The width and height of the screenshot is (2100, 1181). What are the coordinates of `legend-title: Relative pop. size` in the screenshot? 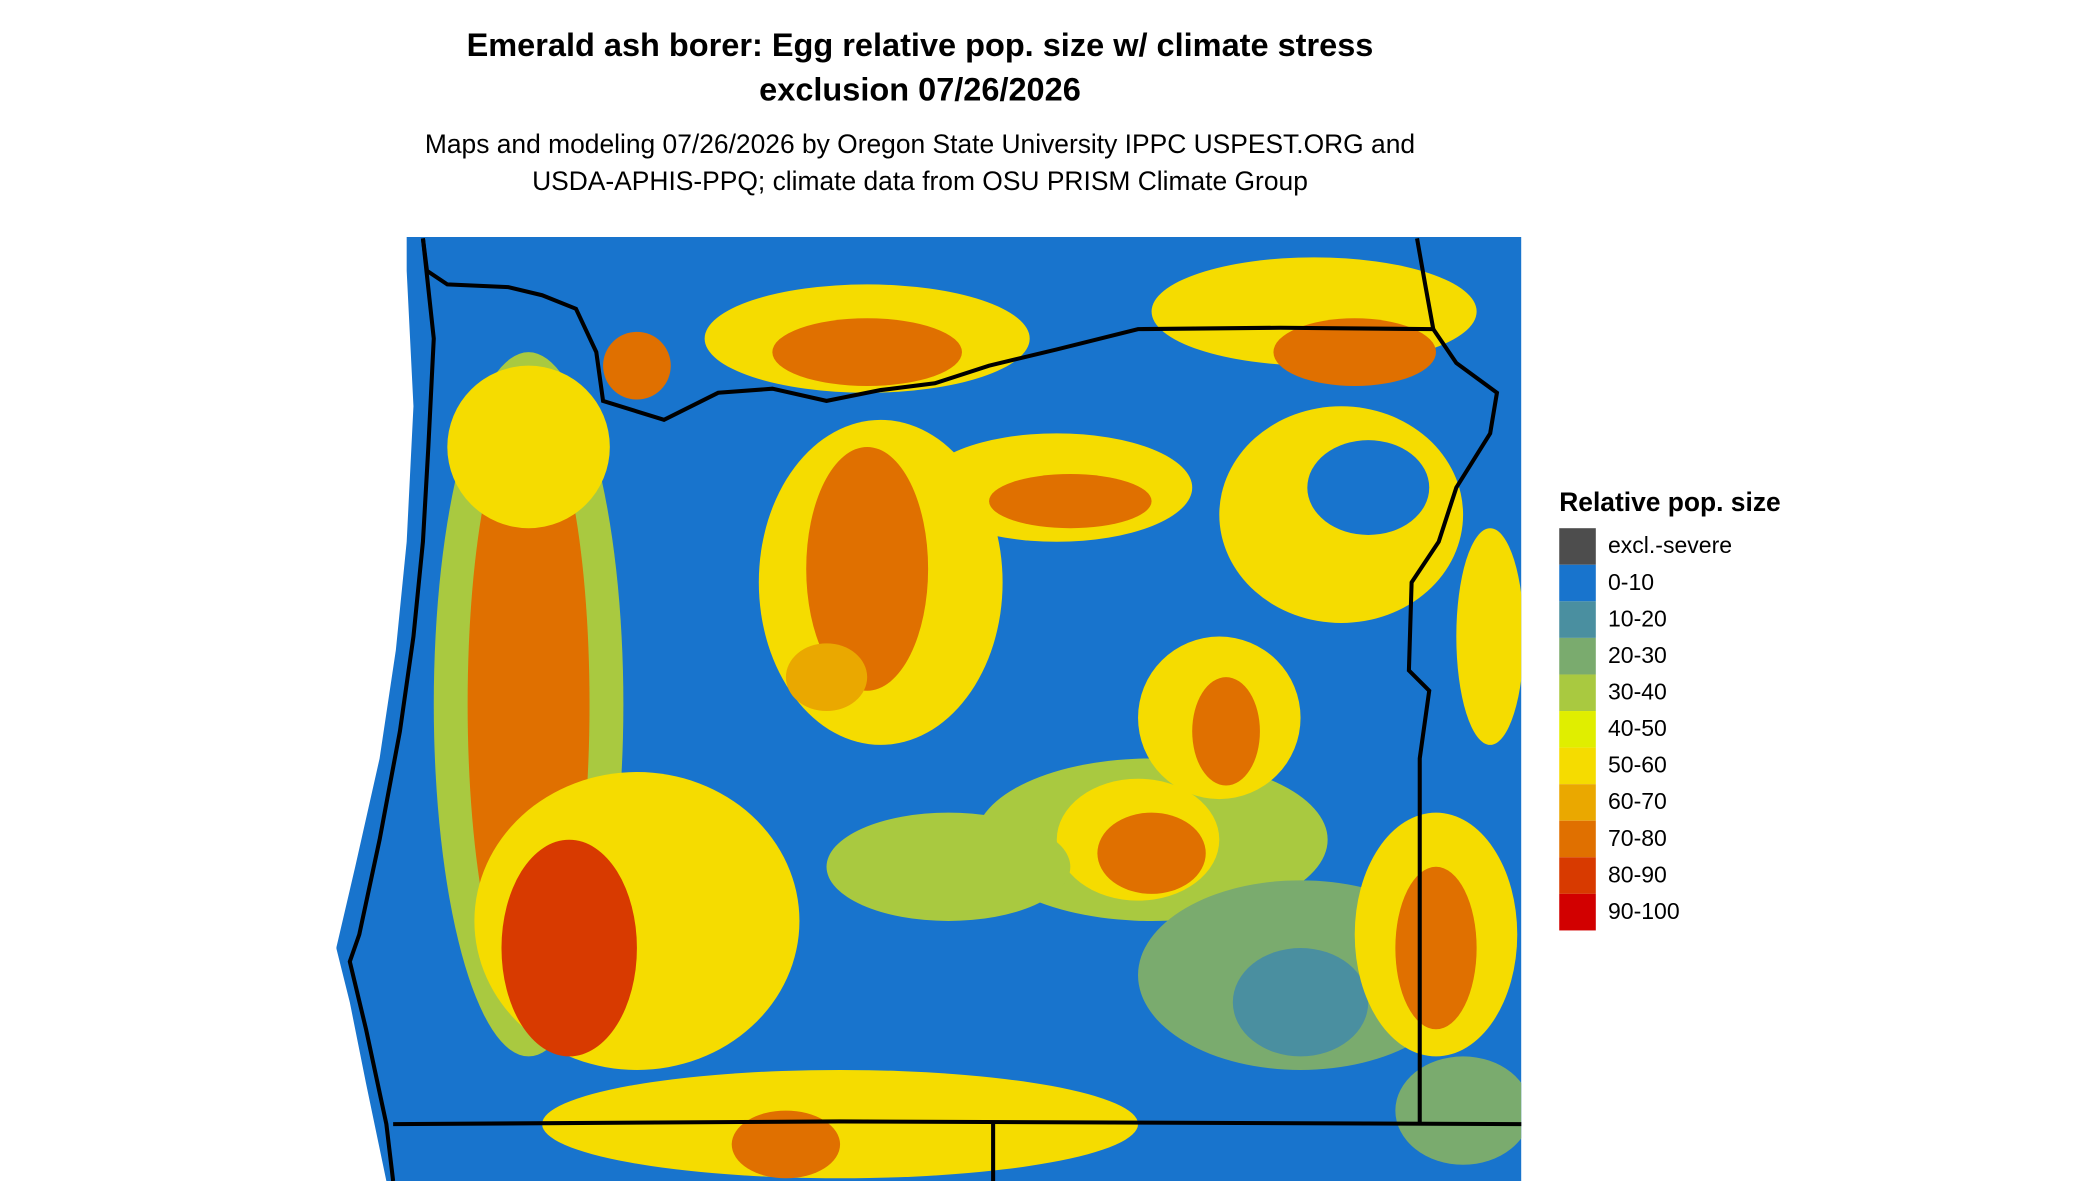 It's located at (1669, 502).